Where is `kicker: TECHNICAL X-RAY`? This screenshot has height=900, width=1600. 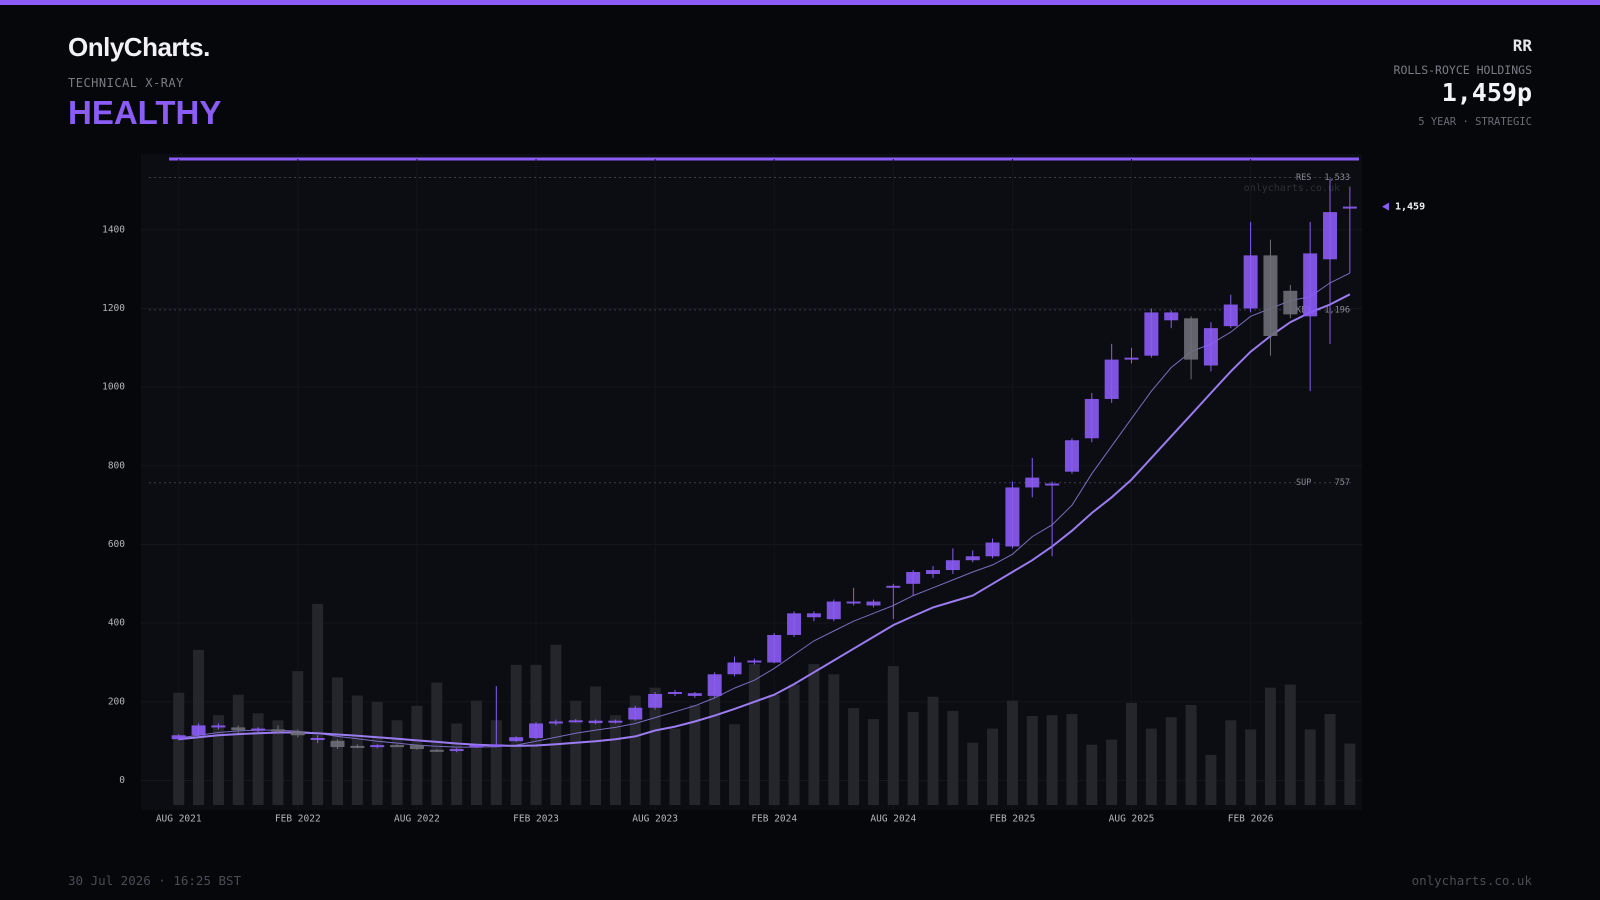
kicker: TECHNICAL X-RAY is located at coordinates (126, 83).